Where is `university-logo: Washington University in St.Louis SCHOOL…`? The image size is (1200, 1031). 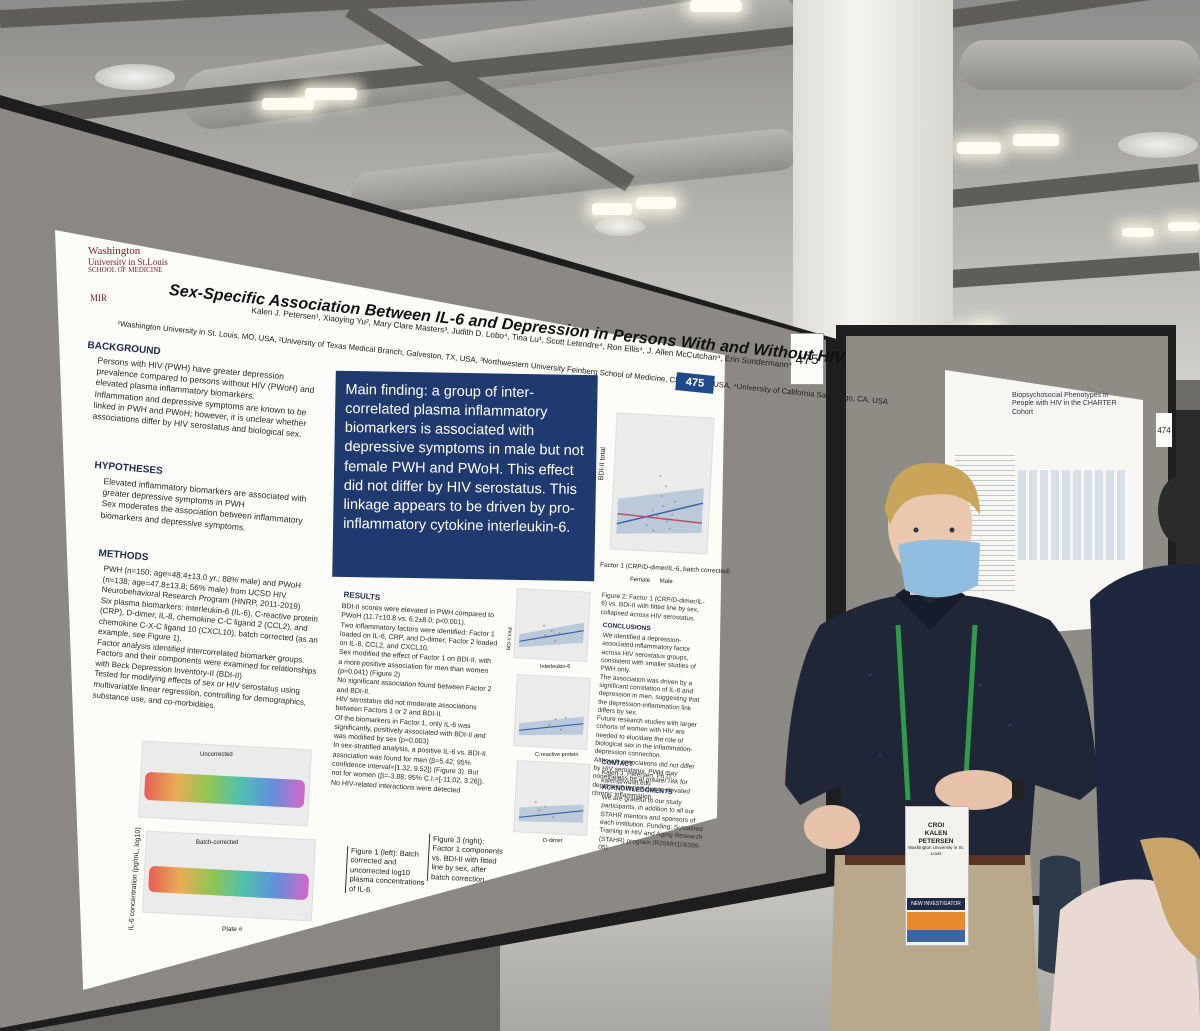
university-logo: Washington University in St.Louis SCHOOL… is located at coordinates (128, 259).